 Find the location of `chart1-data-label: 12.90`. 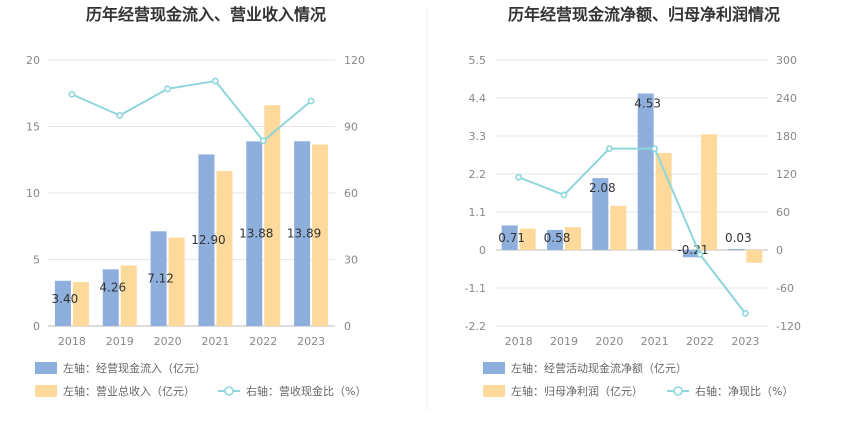

chart1-data-label: 12.90 is located at coordinates (208, 240).